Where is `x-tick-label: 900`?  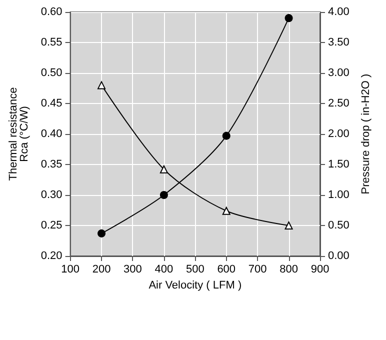
x-tick-label: 900 is located at coordinates (320, 270).